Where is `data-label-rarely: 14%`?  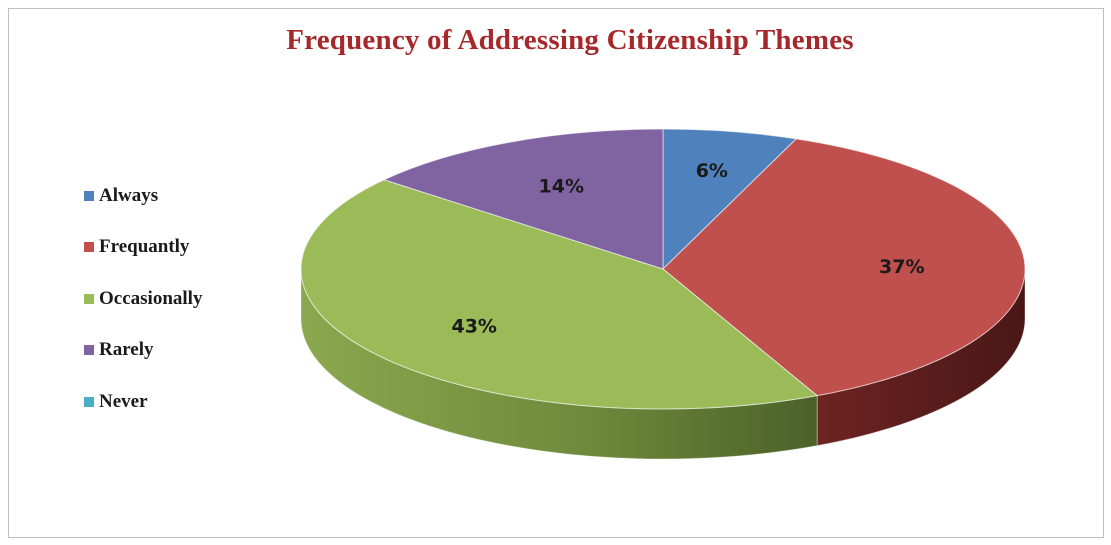
data-label-rarely: 14% is located at coordinates (561, 186).